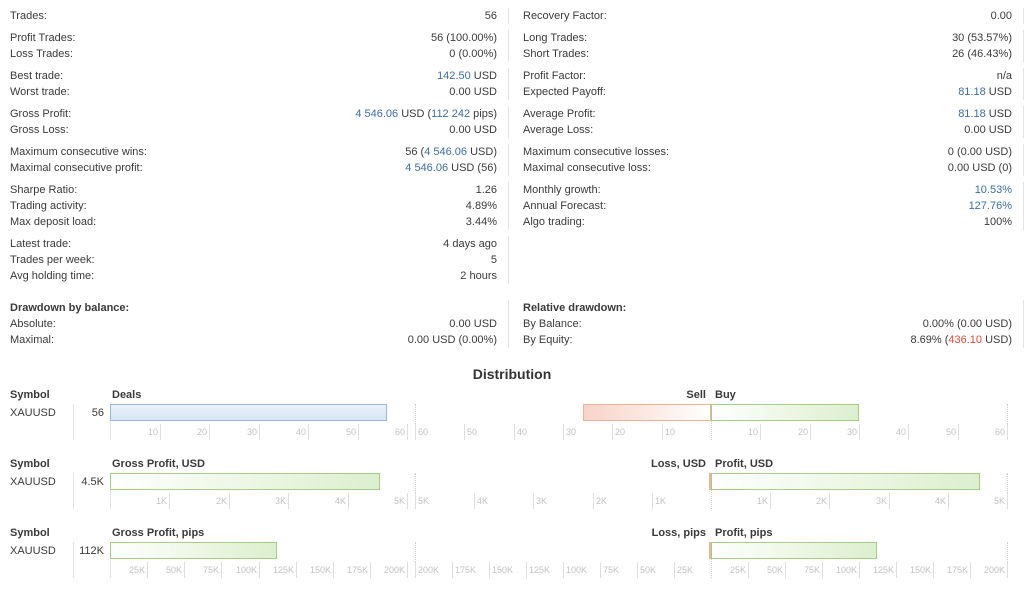  Describe the element at coordinates (982, 38) in the screenshot. I see `stat-value: 30 (53.57%)` at that location.